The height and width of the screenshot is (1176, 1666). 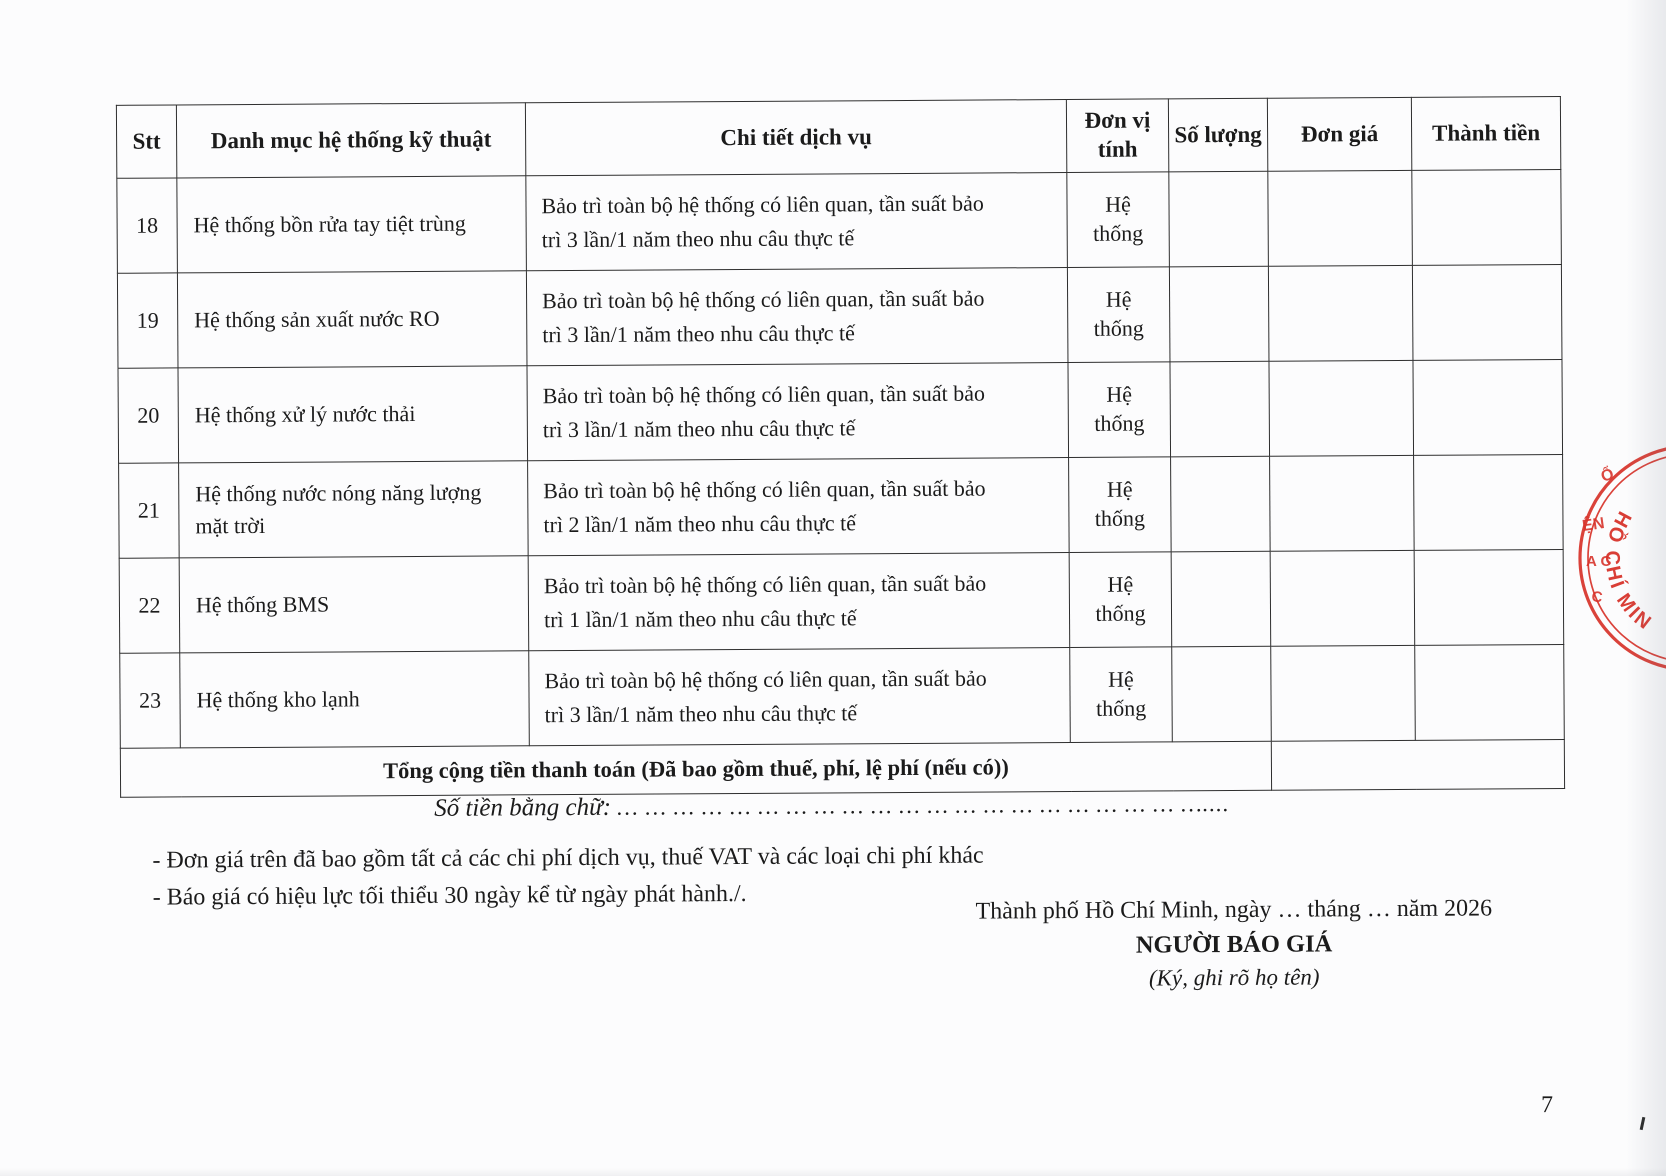 What do you see at coordinates (1486, 133) in the screenshot?
I see `column-header-amount: Thành tiền` at bounding box center [1486, 133].